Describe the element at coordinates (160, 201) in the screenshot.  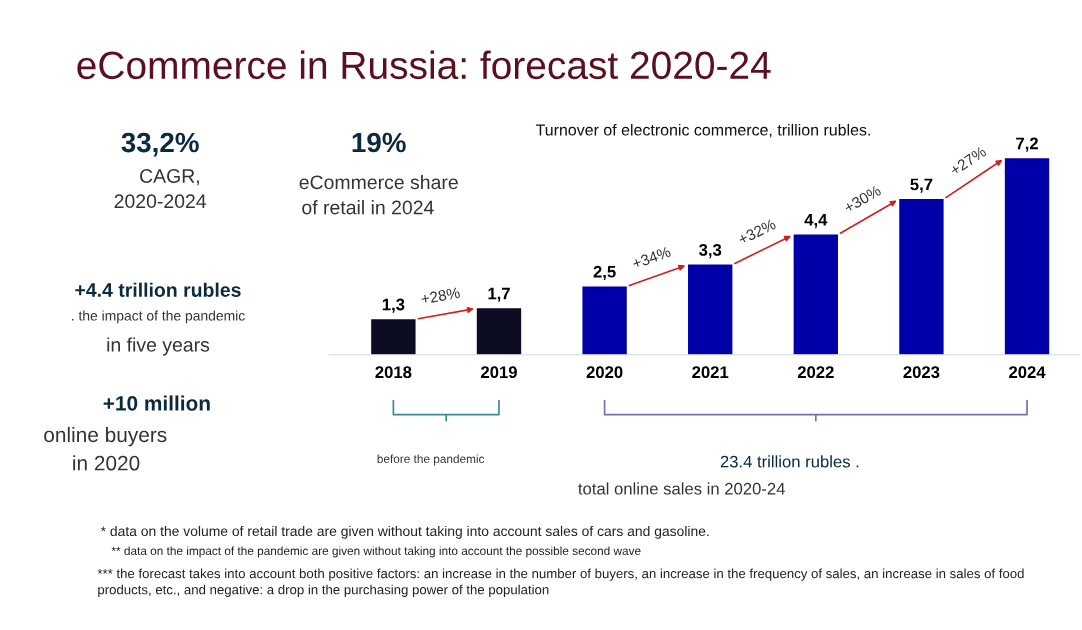
I see `text: 2020-2024` at that location.